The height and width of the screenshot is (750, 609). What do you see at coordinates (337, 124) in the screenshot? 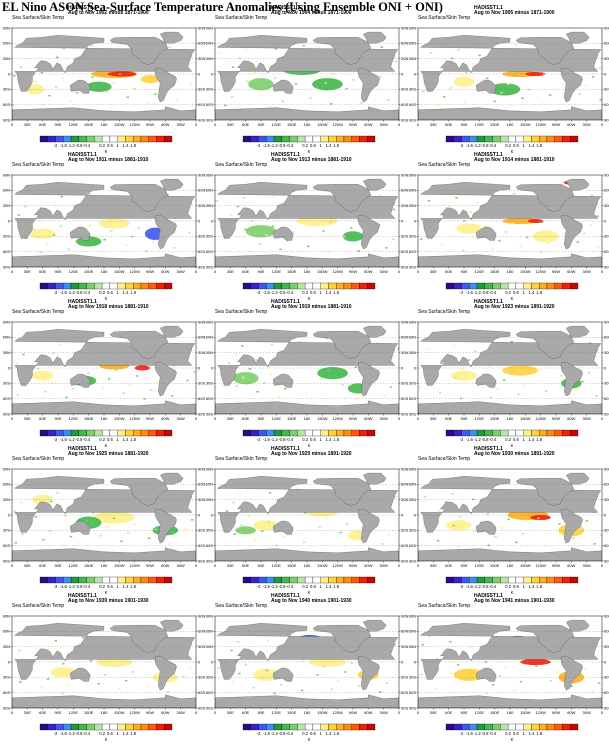
I see `lon-tick-label: 120W` at bounding box center [337, 124].